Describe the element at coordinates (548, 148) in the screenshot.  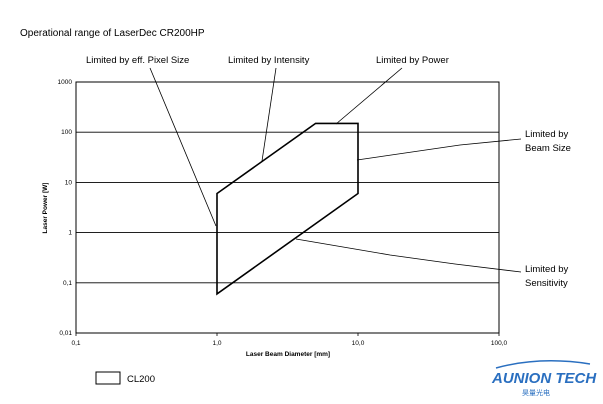
I see `annotation-beam-size-line2: Beam Size` at that location.